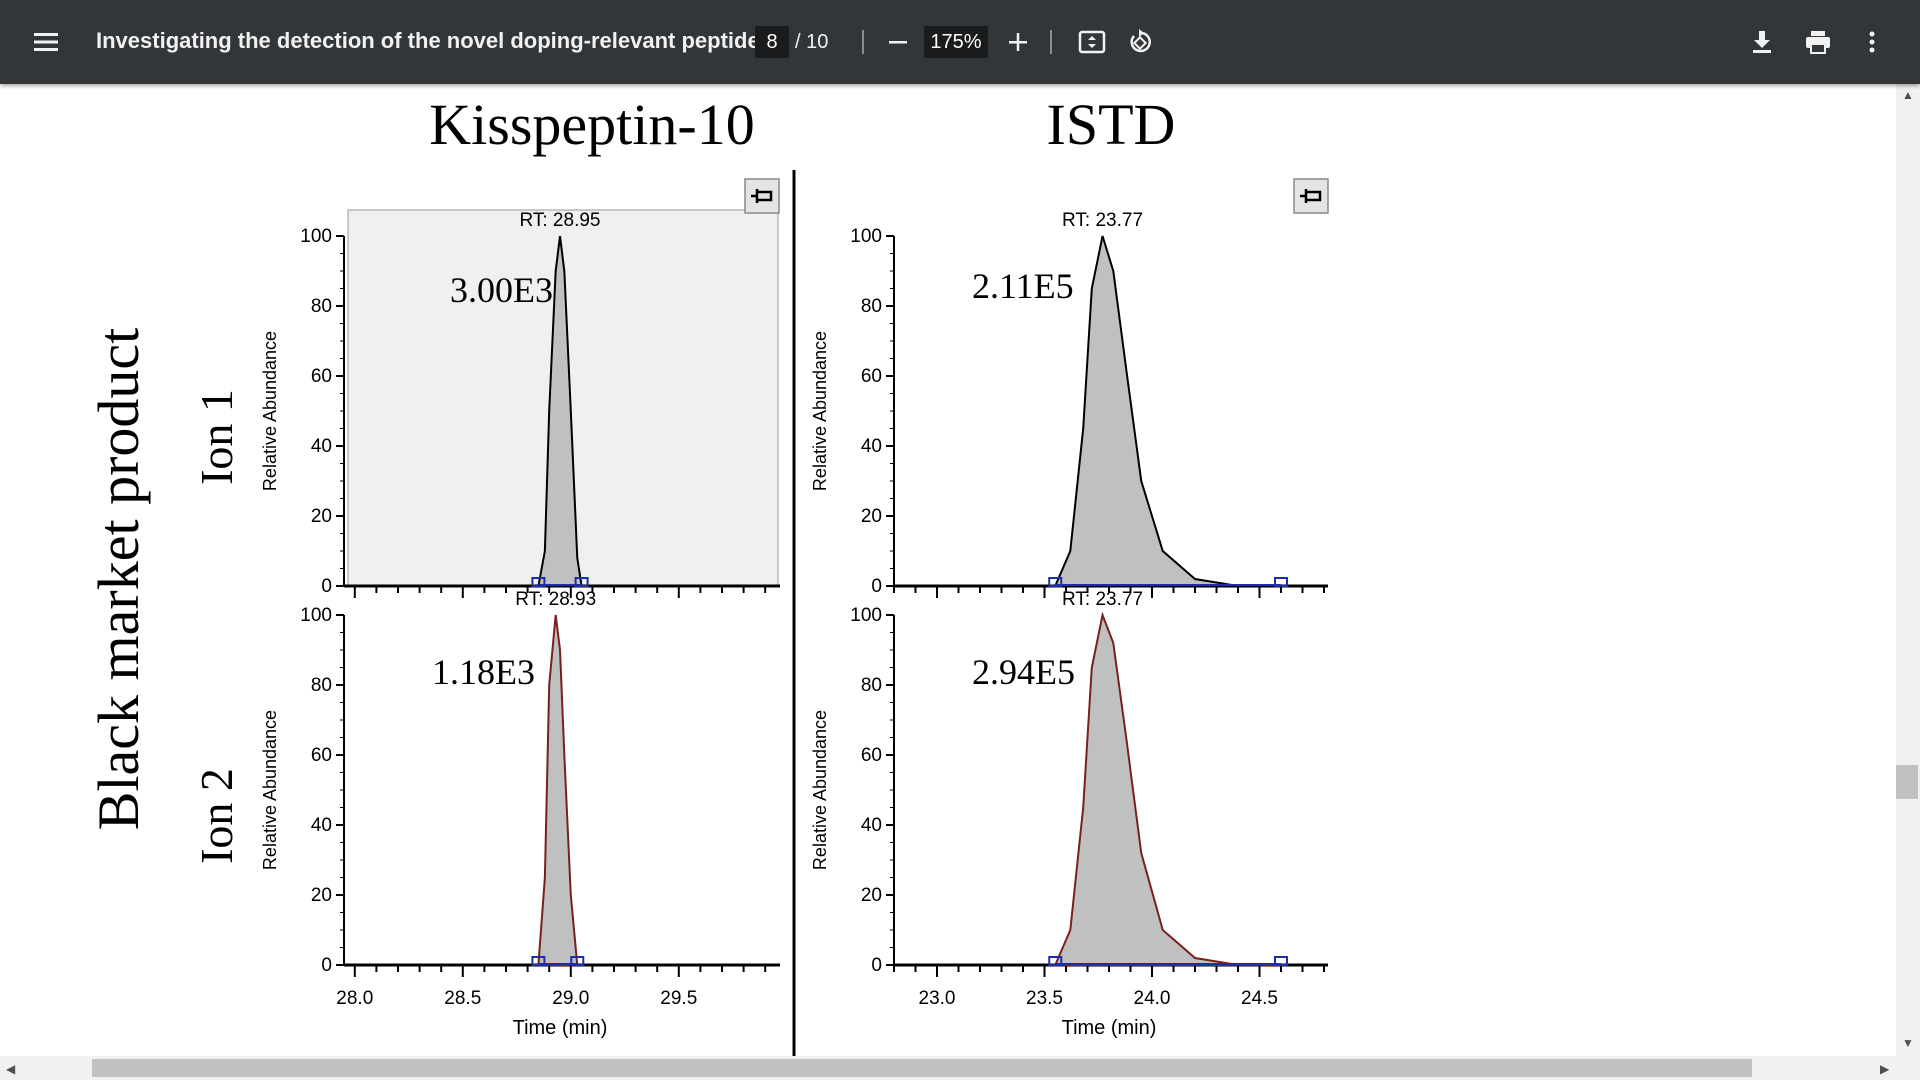 This screenshot has height=1080, width=1920. What do you see at coordinates (772, 42) in the screenshot?
I see `page-number-input: 8` at bounding box center [772, 42].